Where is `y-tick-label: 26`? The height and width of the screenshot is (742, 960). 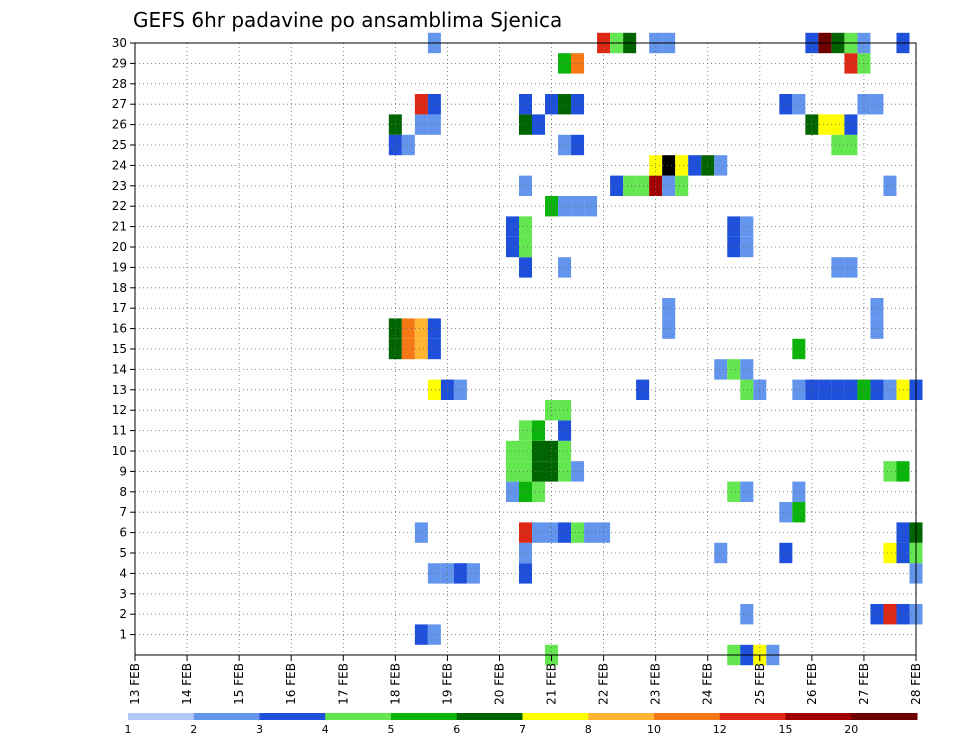 y-tick-label: 26 is located at coordinates (119, 125).